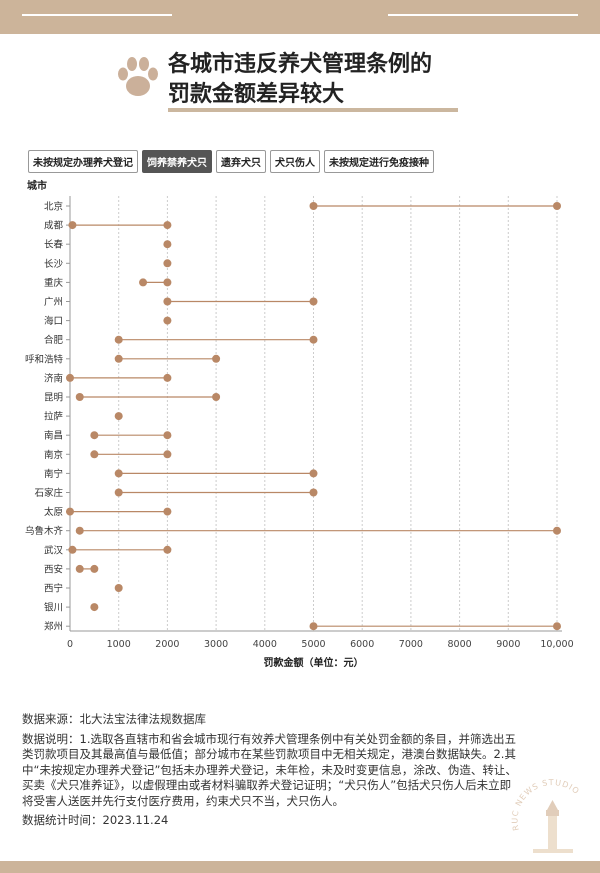 The image size is (600, 873). Describe the element at coordinates (295, 161) in the screenshot. I see `tab-dog-bite: 犬只伤人` at that location.